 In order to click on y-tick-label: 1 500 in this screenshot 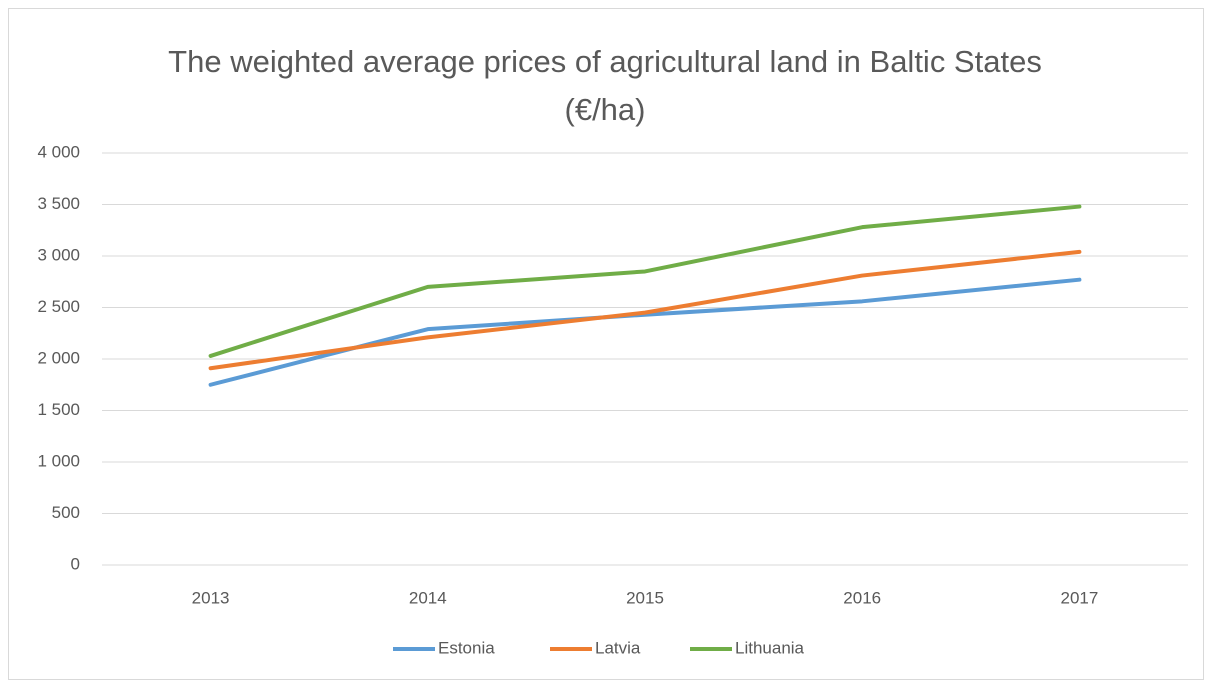, I will do `click(58, 409)`.